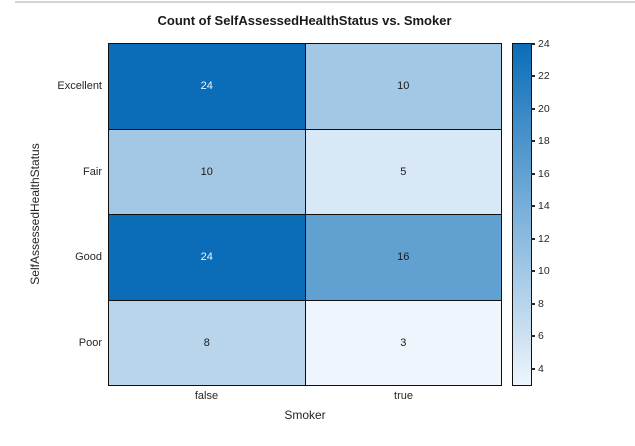 The image size is (635, 446). What do you see at coordinates (403, 171) in the screenshot?
I see `heatmap-cell-fair-true: 5` at bounding box center [403, 171].